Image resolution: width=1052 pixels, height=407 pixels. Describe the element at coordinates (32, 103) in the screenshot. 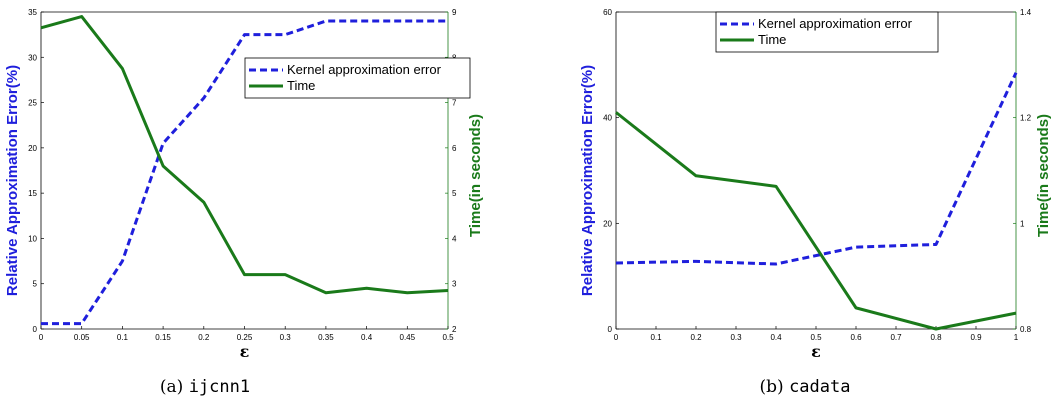

I see `y-left-tick-label: 25` at that location.